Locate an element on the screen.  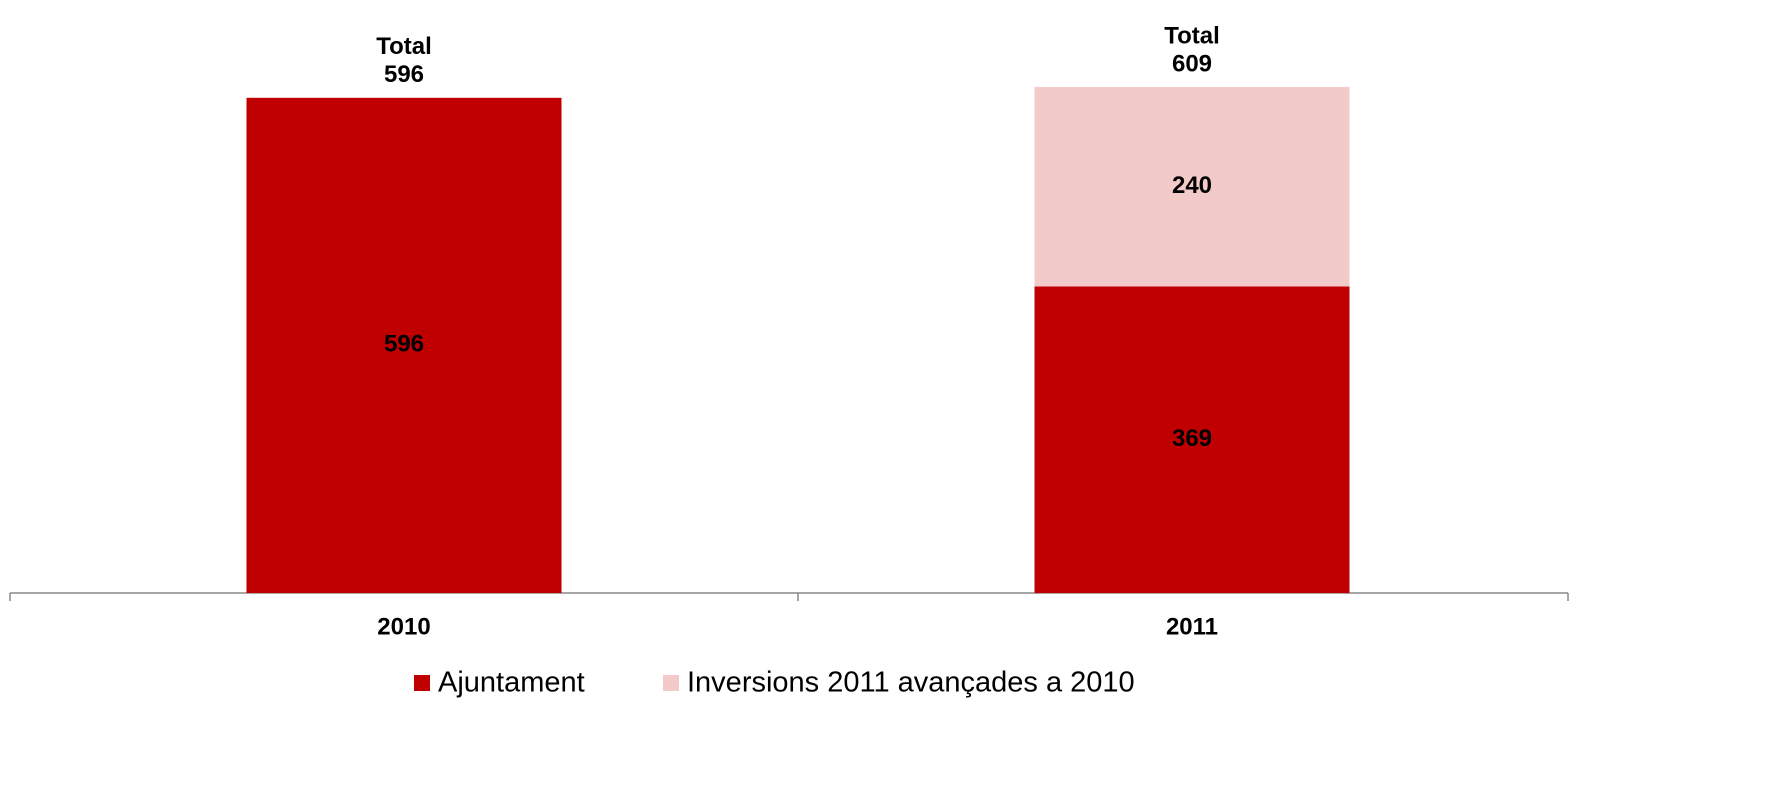
data-label: 240 is located at coordinates (1192, 185).